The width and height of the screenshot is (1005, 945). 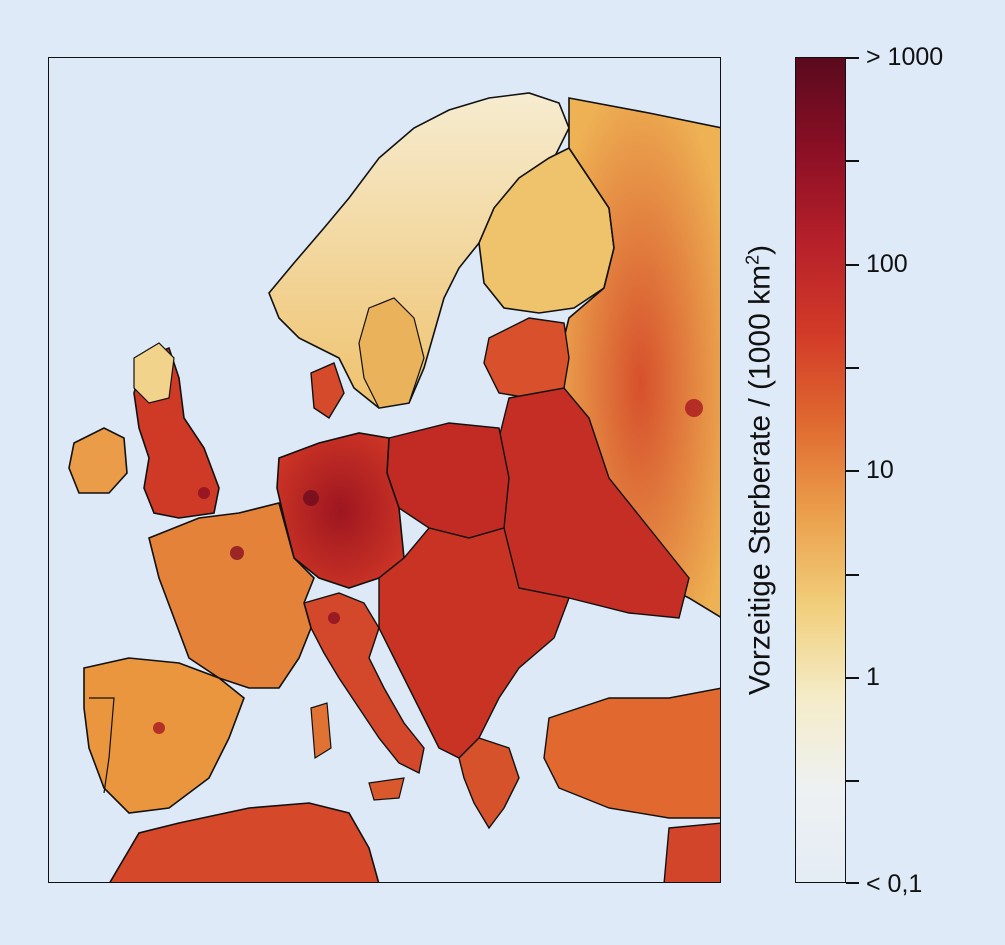 I want to click on legend-label-max: > 1000, so click(x=905, y=57).